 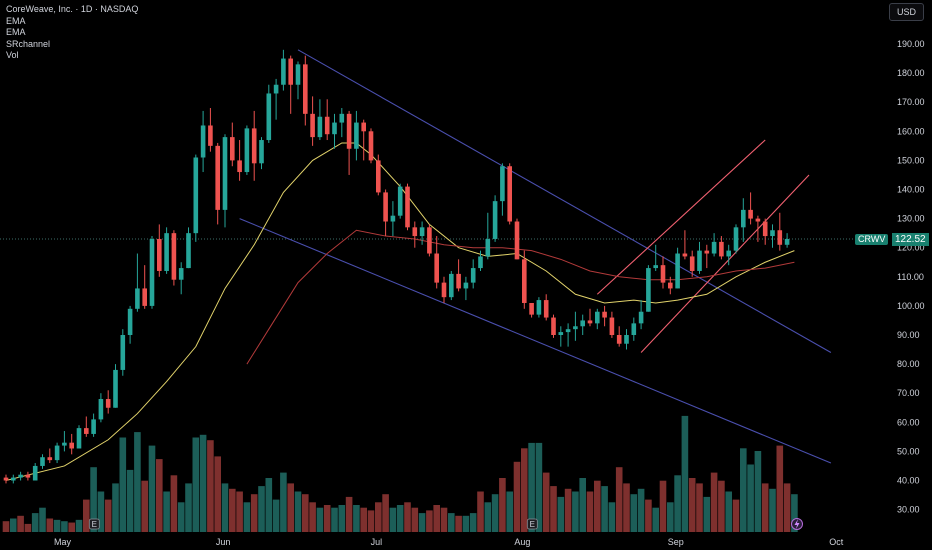 I want to click on x-tick-label: Aug, so click(x=522, y=542).